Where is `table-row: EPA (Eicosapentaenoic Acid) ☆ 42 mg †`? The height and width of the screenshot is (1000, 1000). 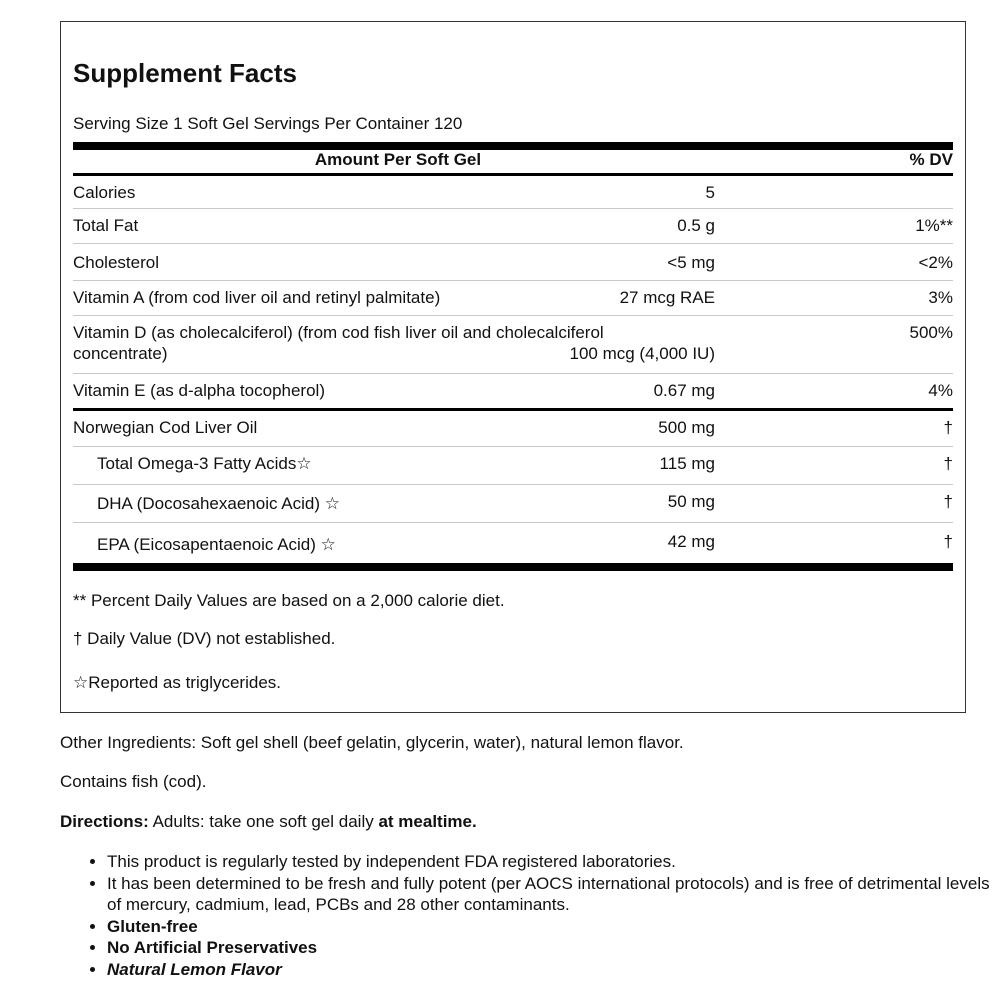
table-row: EPA (Eicosapentaenoic Acid) ☆ 42 mg † is located at coordinates (513, 543).